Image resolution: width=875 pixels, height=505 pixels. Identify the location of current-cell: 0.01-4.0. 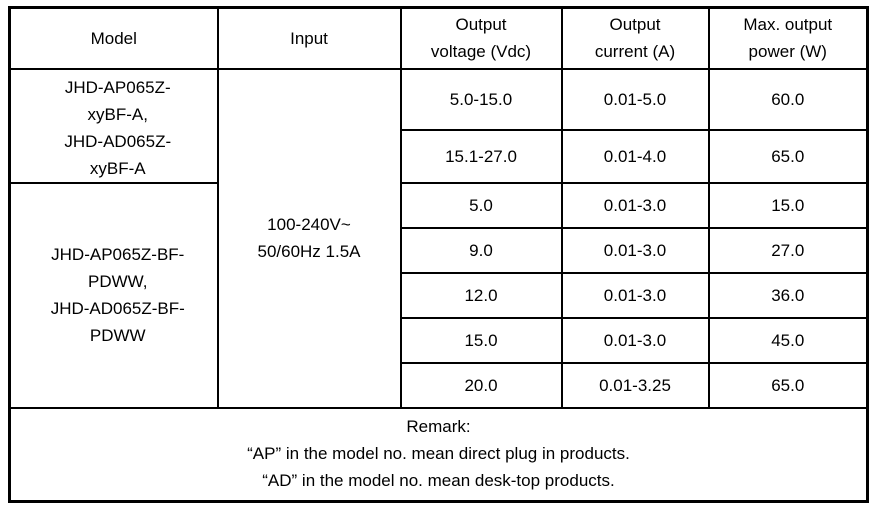
(635, 156).